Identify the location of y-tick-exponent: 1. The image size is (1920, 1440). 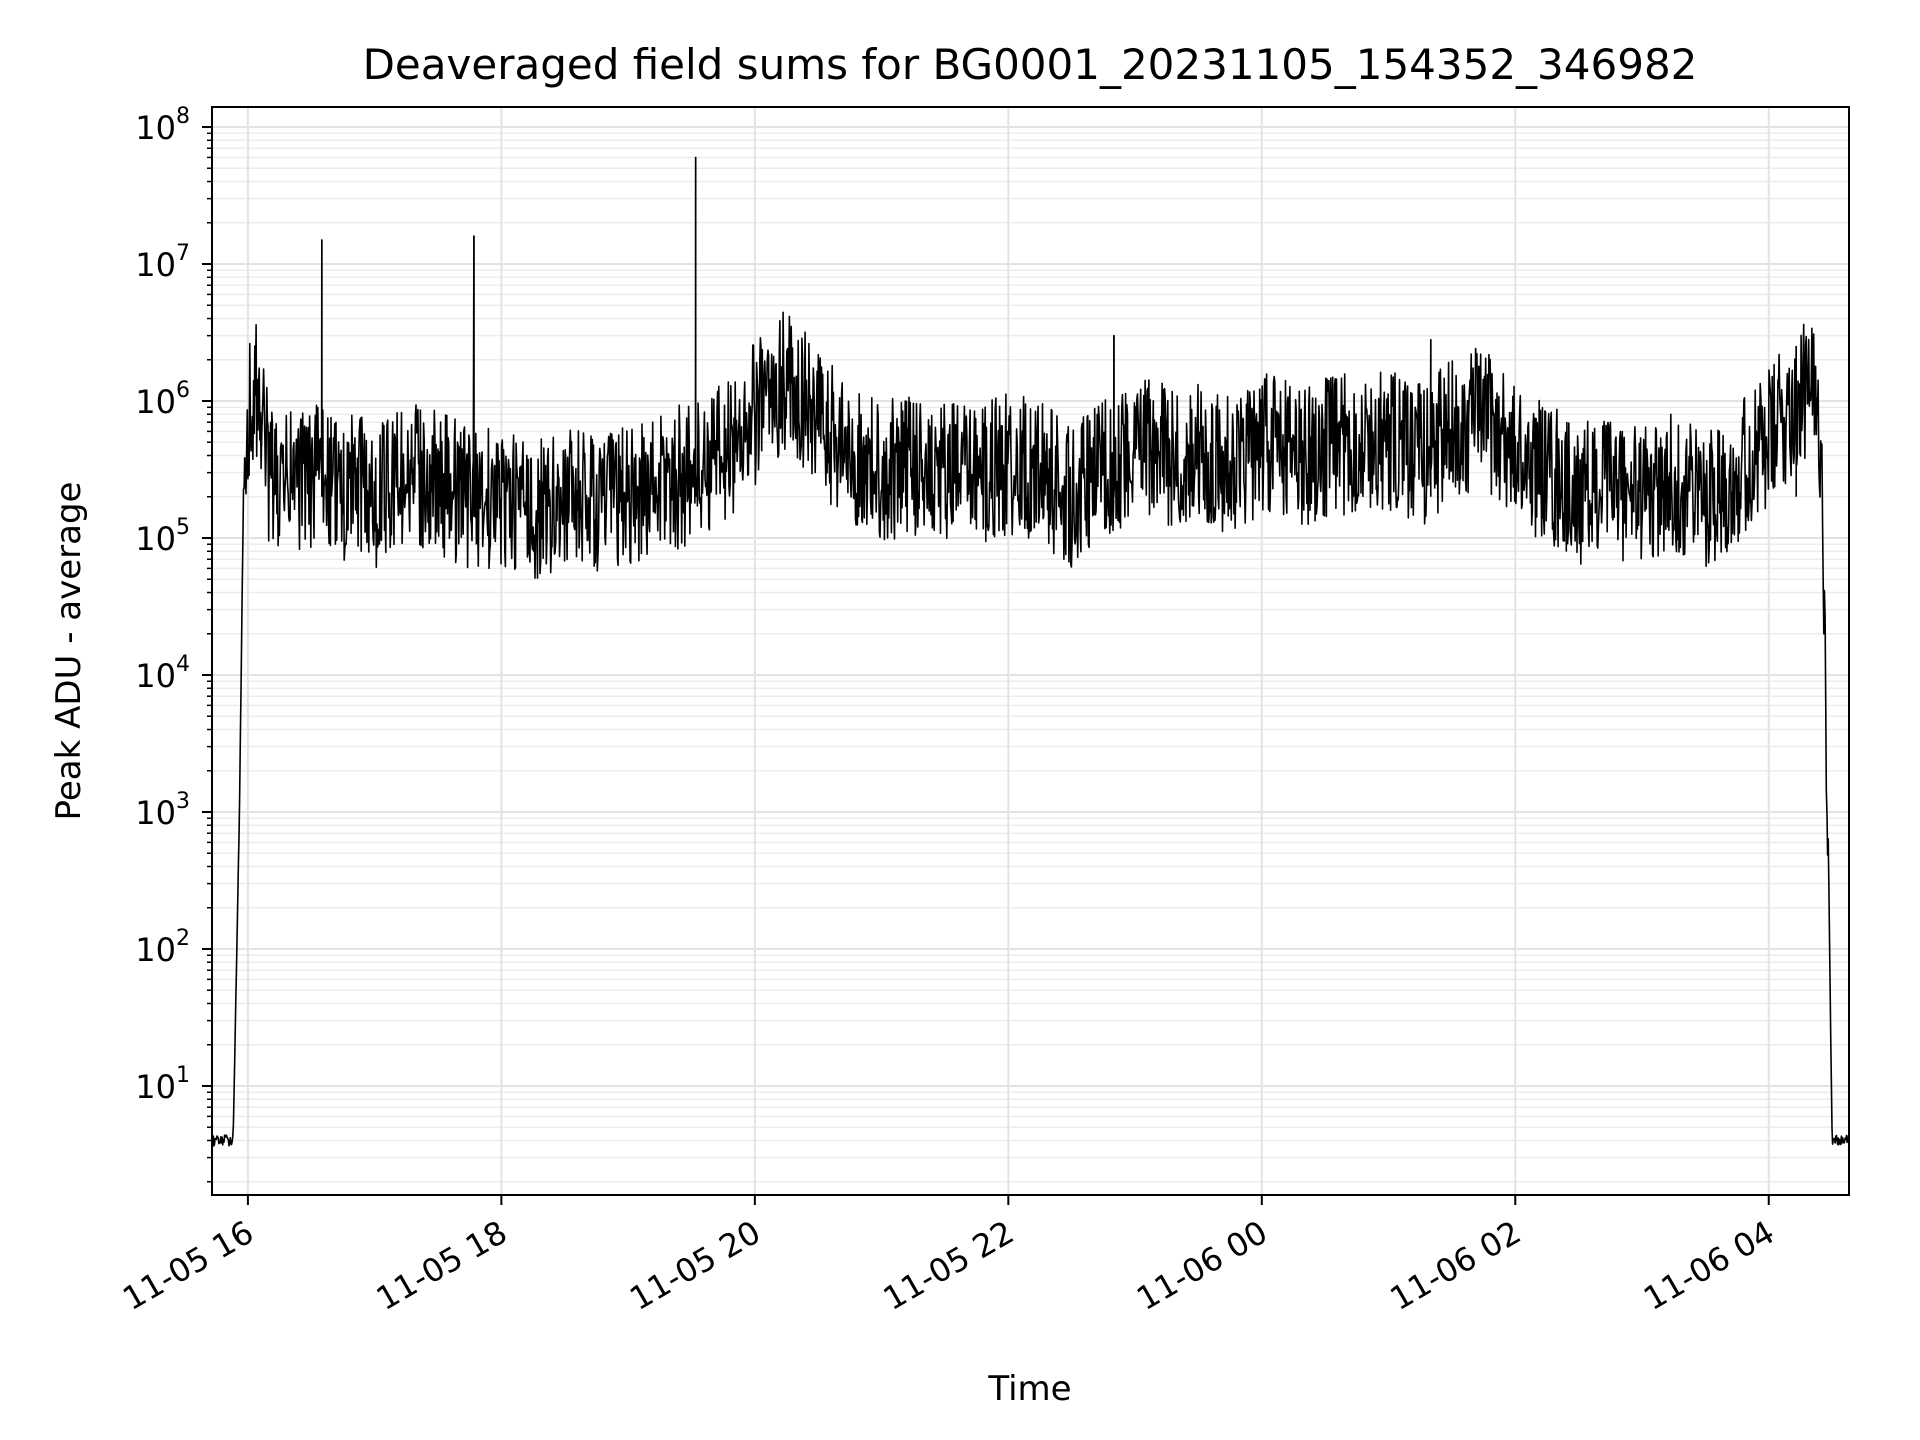
(183, 1075).